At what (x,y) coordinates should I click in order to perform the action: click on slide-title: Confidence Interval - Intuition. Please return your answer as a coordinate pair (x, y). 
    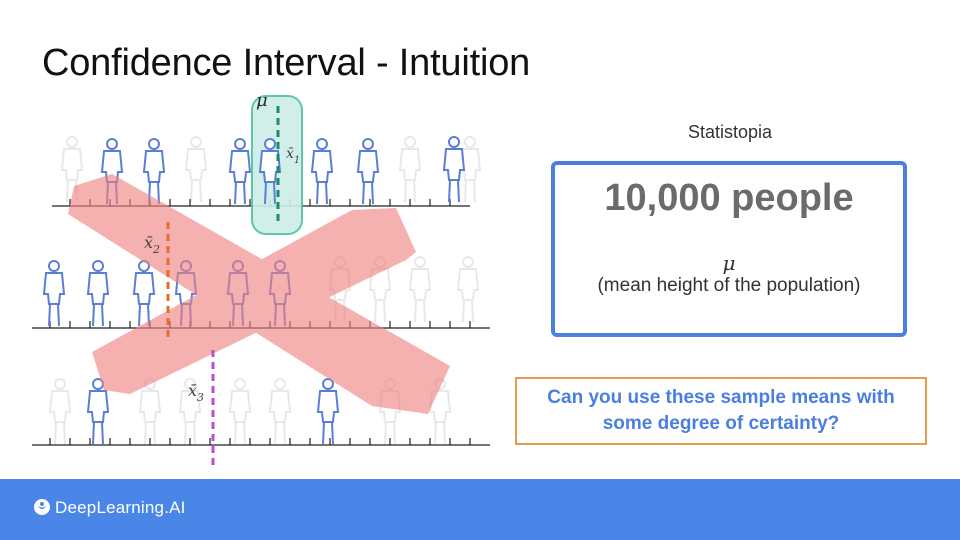
    Looking at the image, I should click on (286, 63).